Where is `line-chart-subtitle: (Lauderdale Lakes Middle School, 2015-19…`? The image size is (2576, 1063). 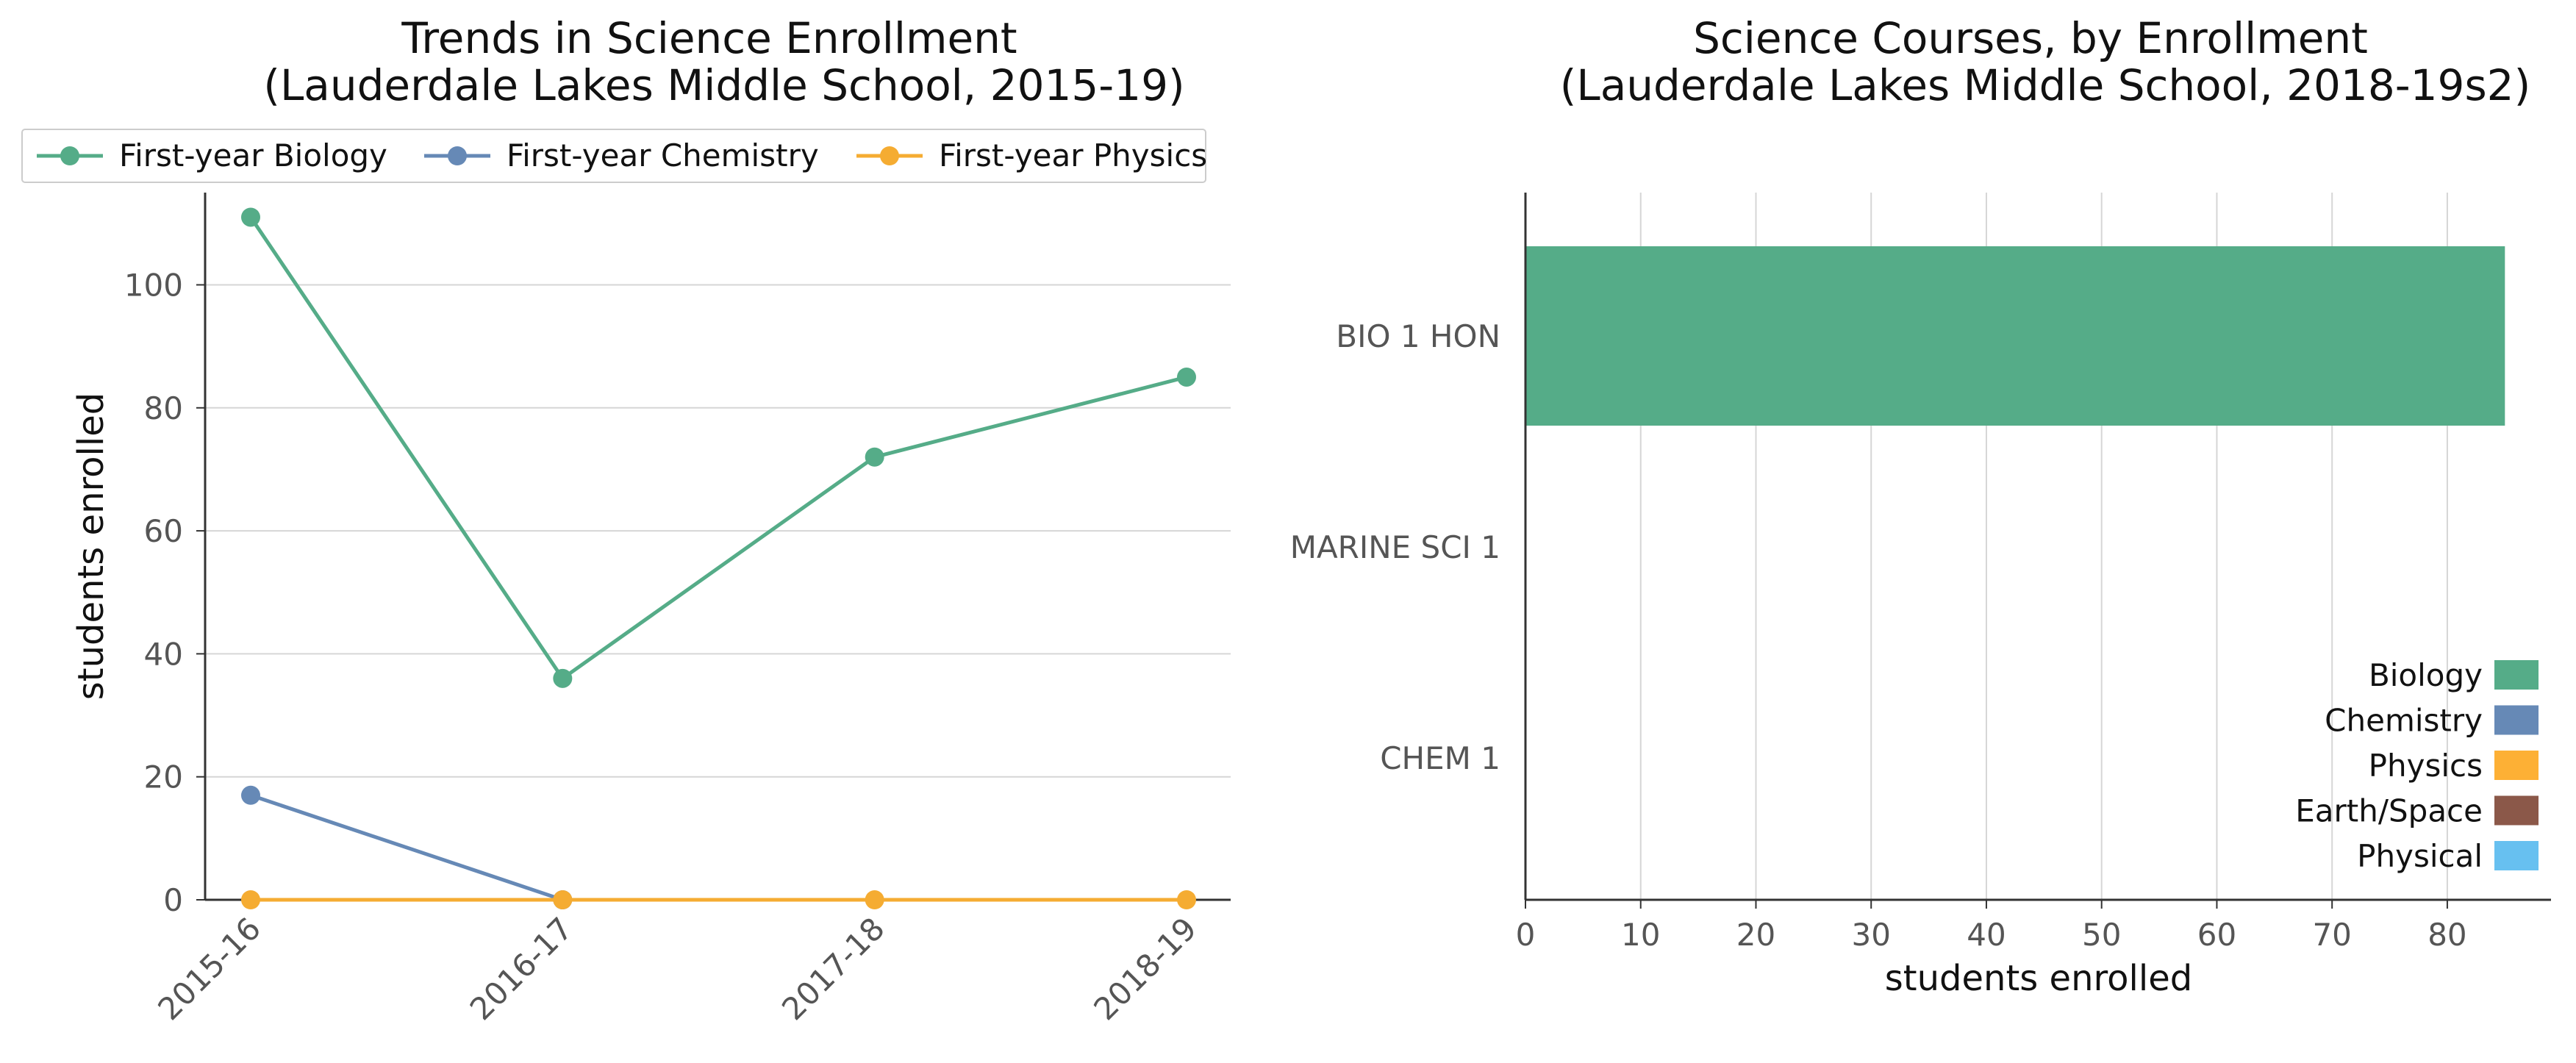
line-chart-subtitle: (Lauderdale Lakes Middle School, 2015-19… is located at coordinates (723, 85).